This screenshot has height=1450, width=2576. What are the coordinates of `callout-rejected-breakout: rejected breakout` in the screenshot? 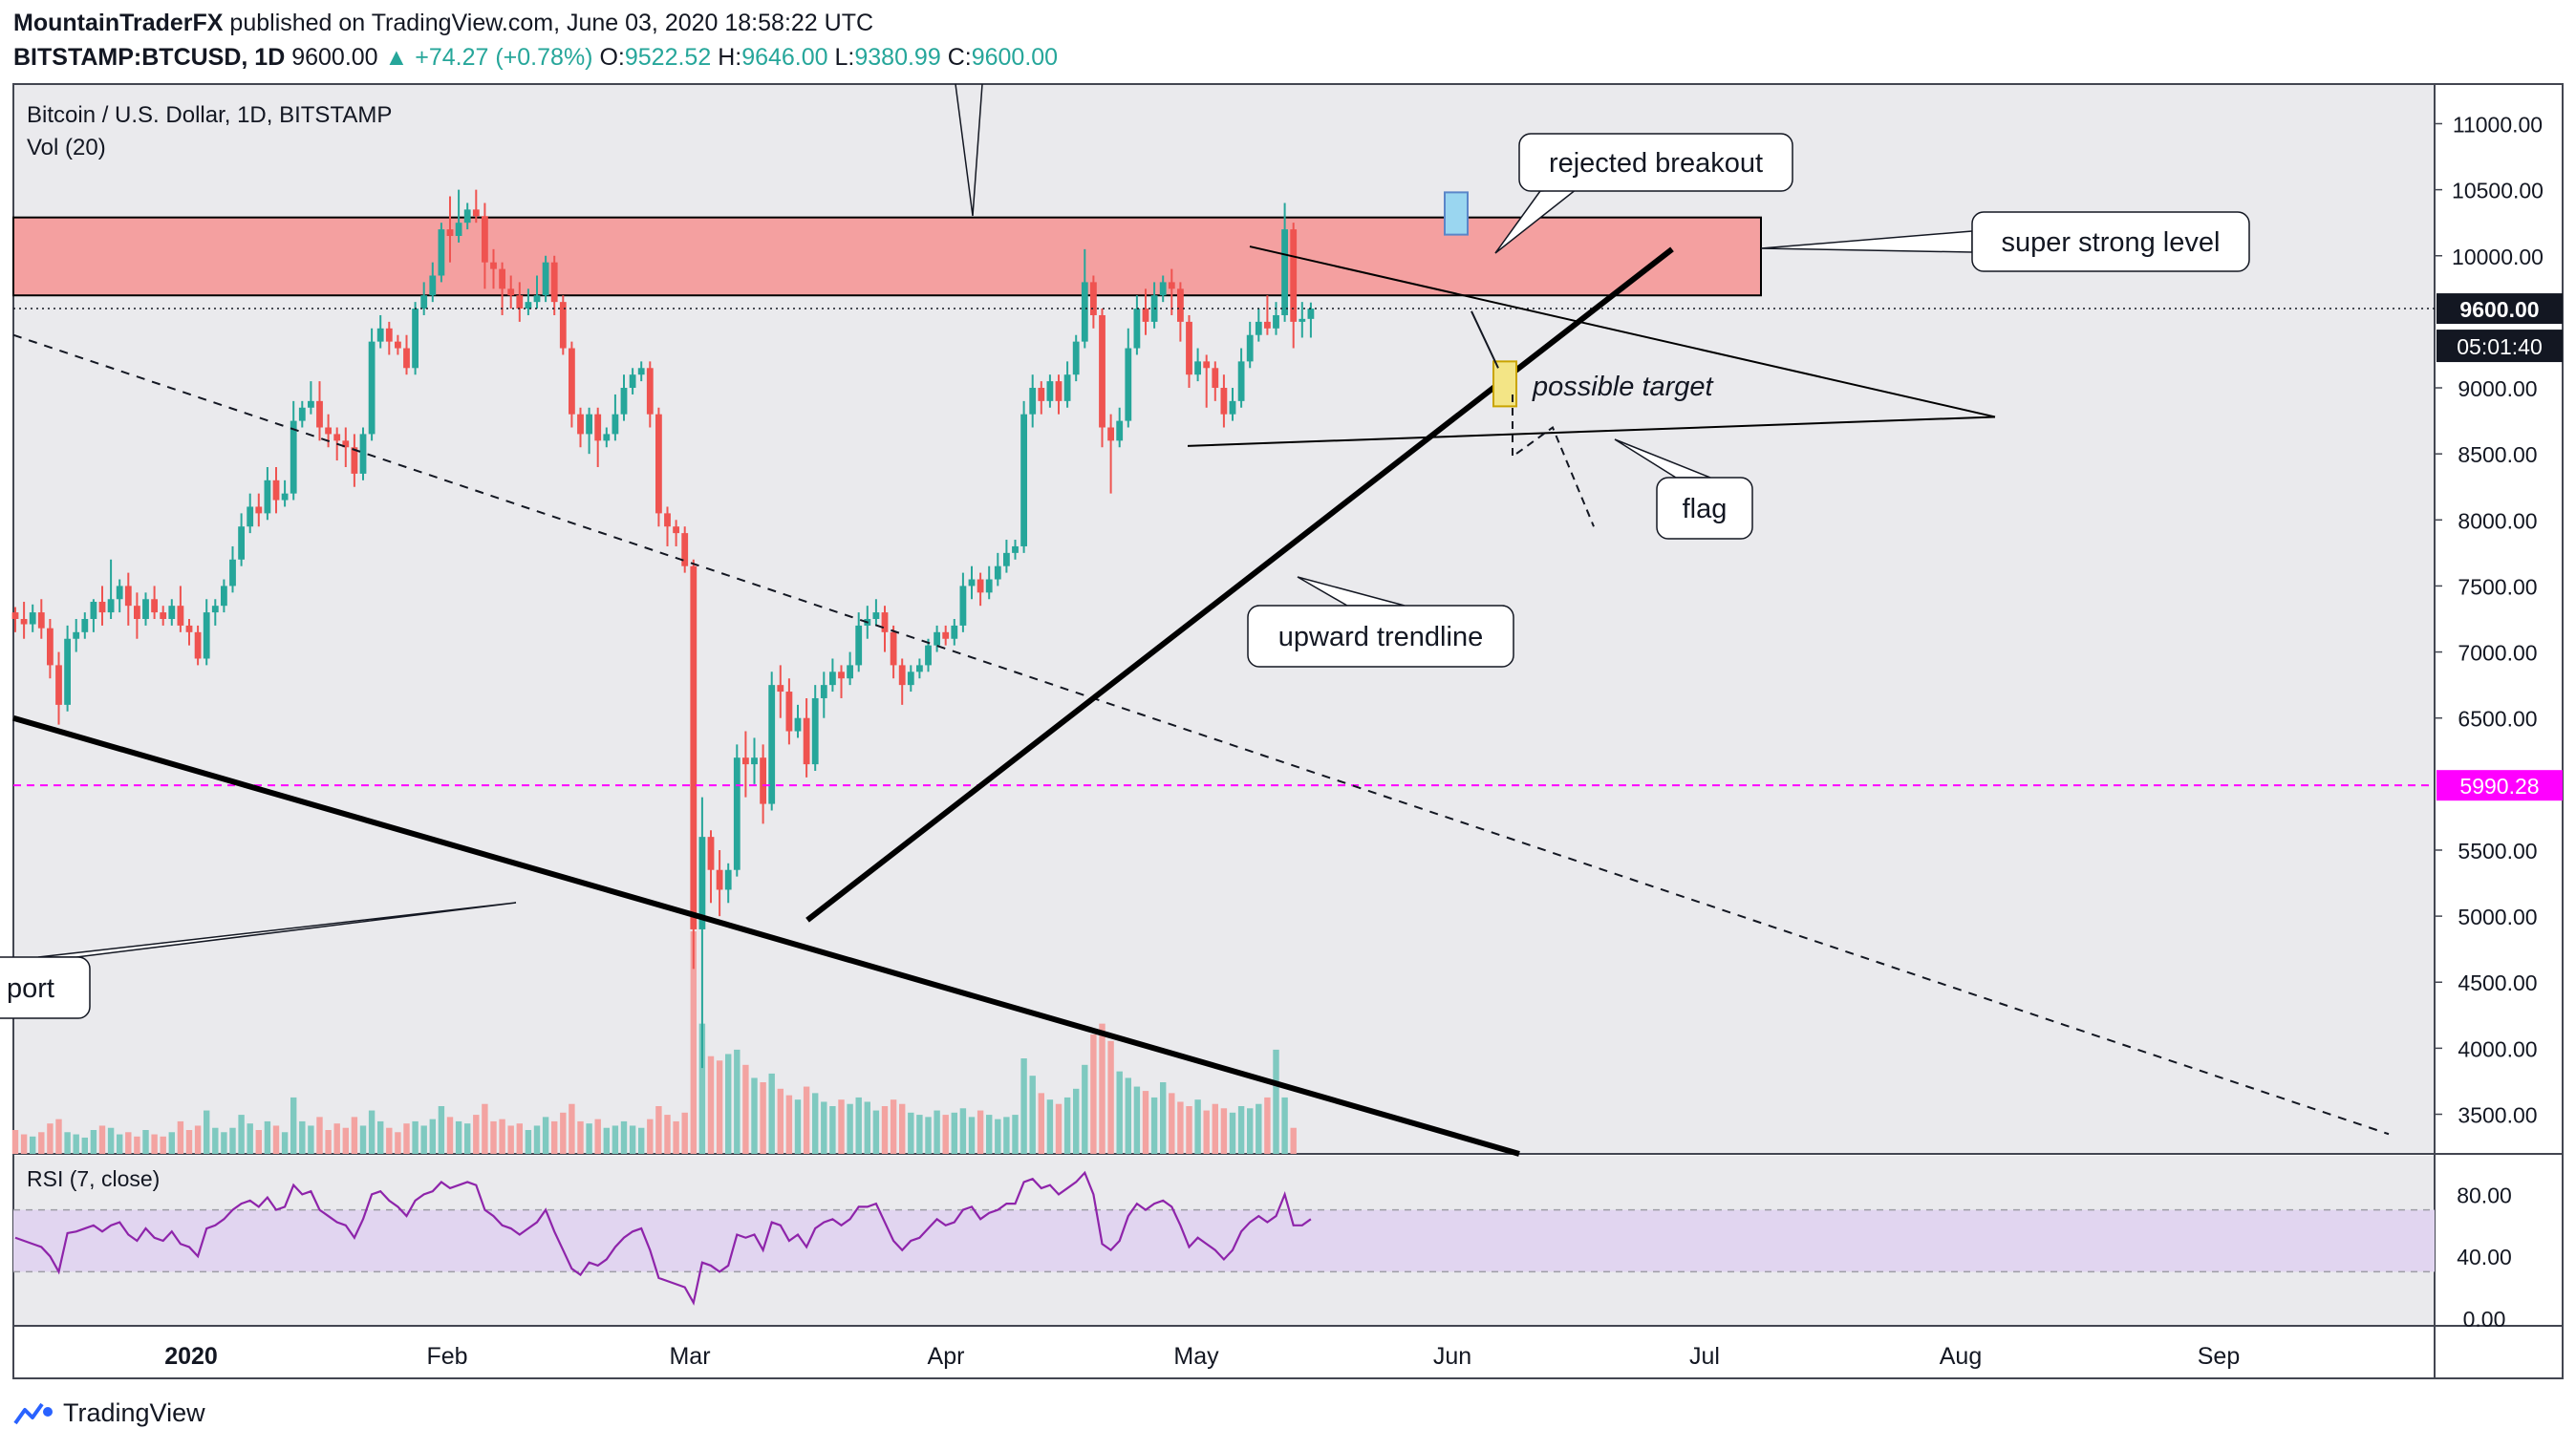 It's located at (1643, 193).